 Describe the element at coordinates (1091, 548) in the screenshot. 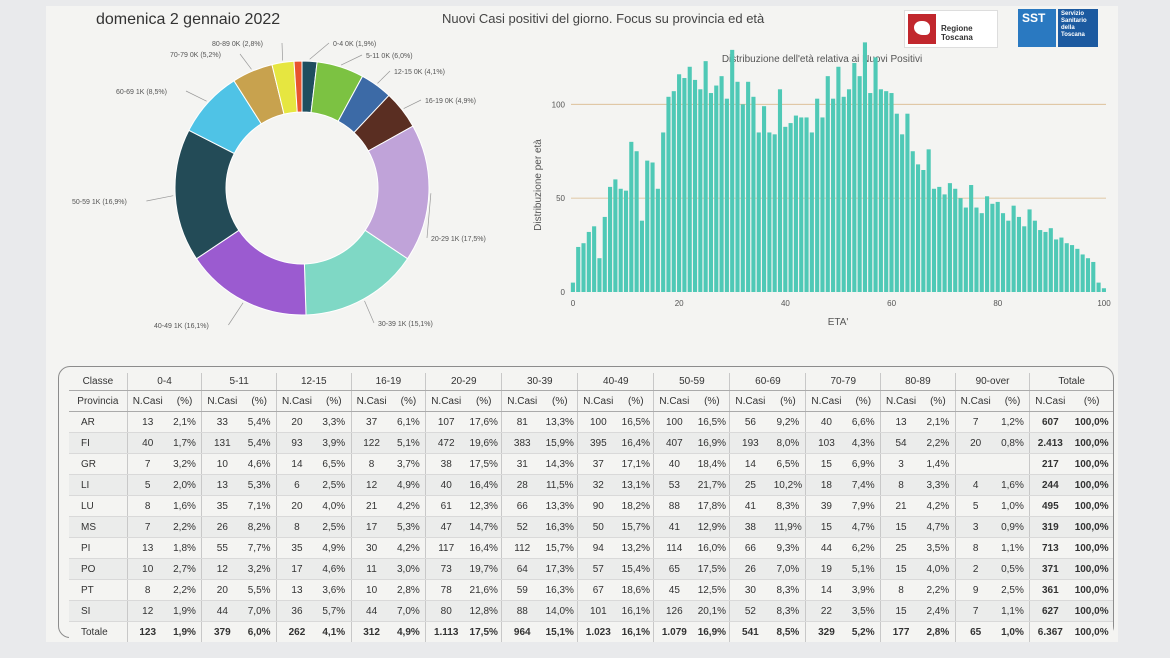

I see `table-row-pi-total-pct: 100,0%` at that location.